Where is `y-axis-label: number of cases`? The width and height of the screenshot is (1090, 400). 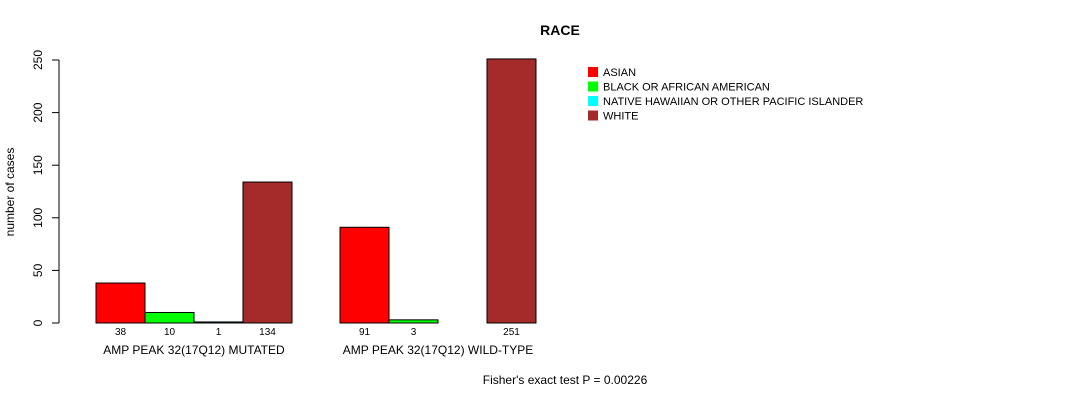
y-axis-label: number of cases is located at coordinates (10, 192).